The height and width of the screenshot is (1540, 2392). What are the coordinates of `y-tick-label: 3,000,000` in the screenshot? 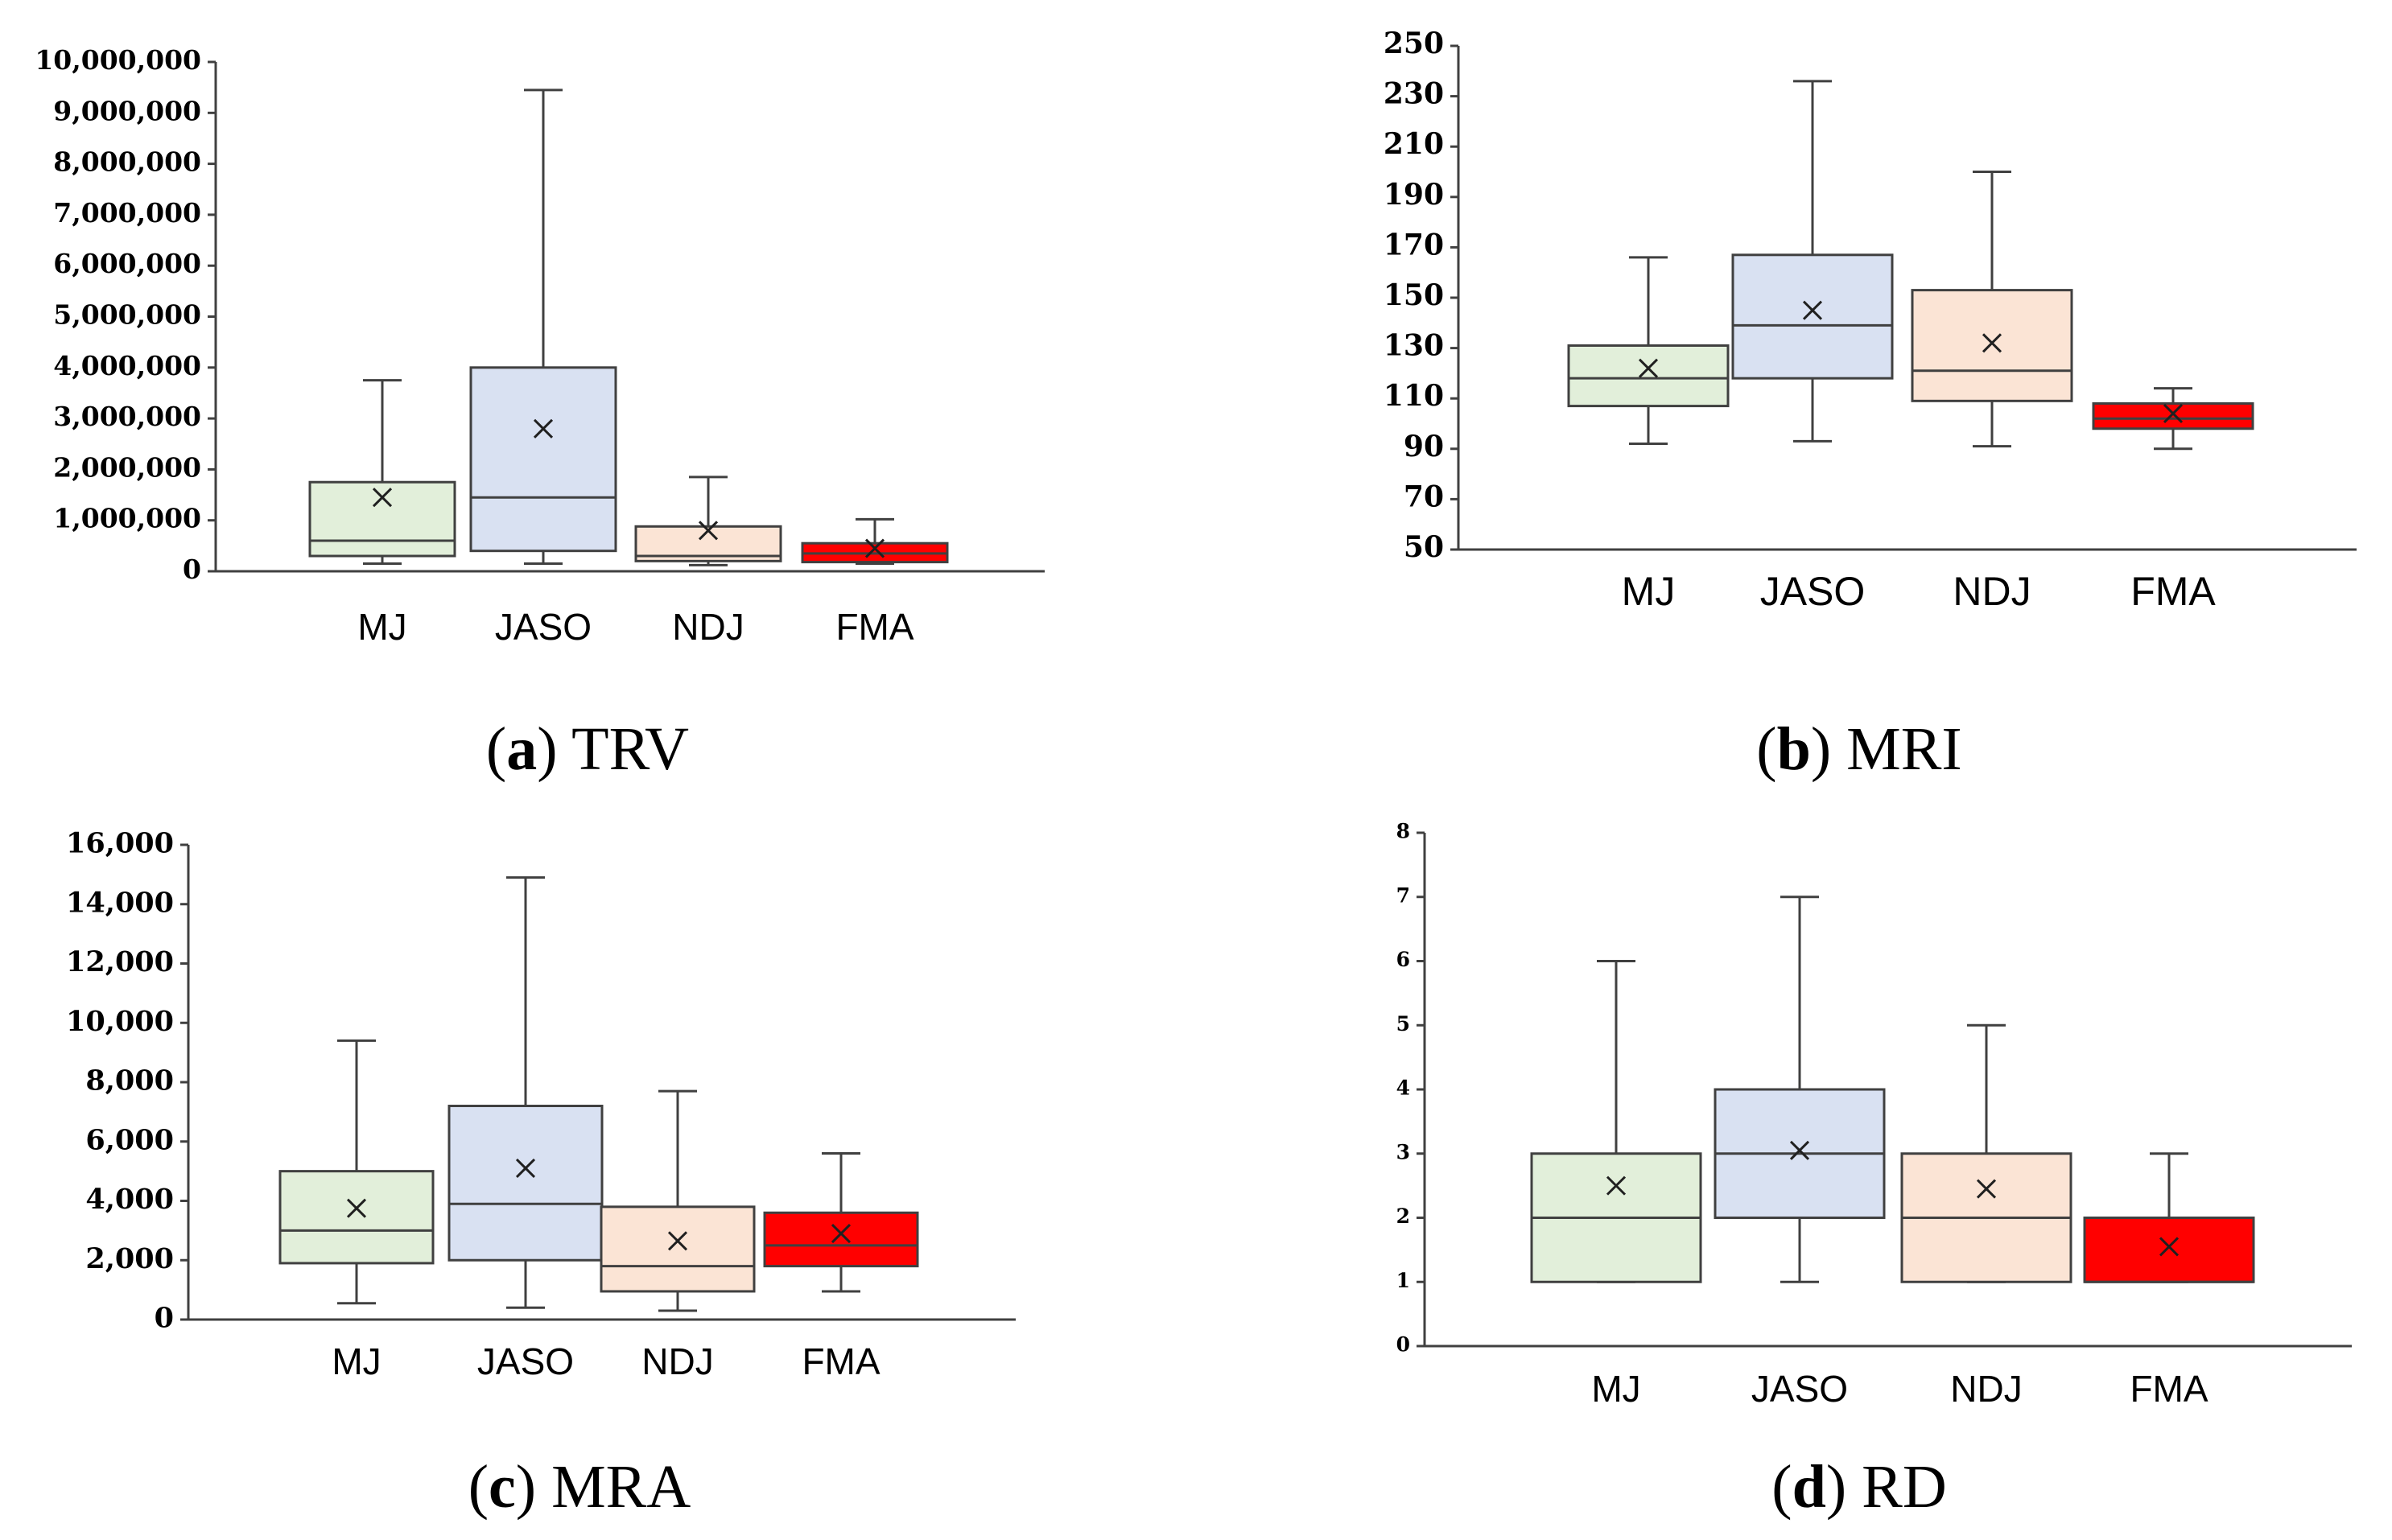 It's located at (127, 416).